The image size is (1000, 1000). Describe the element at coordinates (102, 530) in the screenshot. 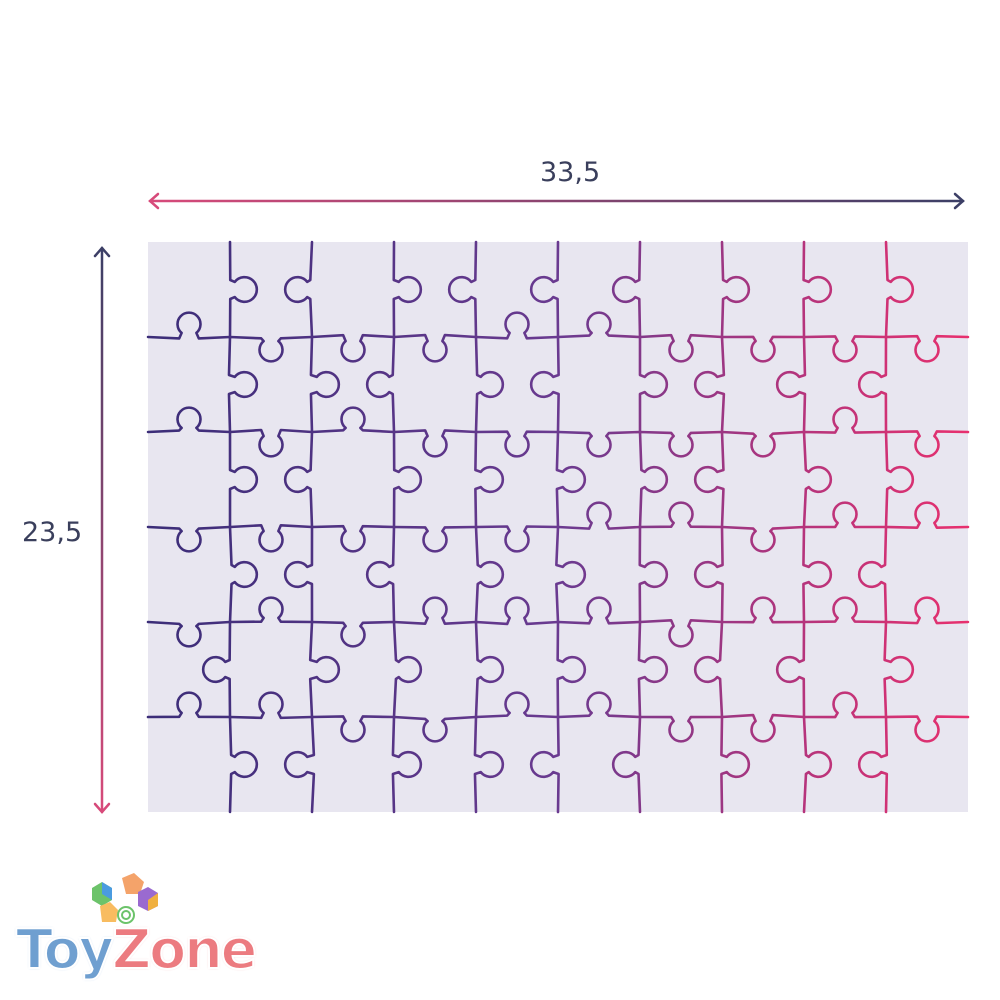

I see `height-arrow` at that location.